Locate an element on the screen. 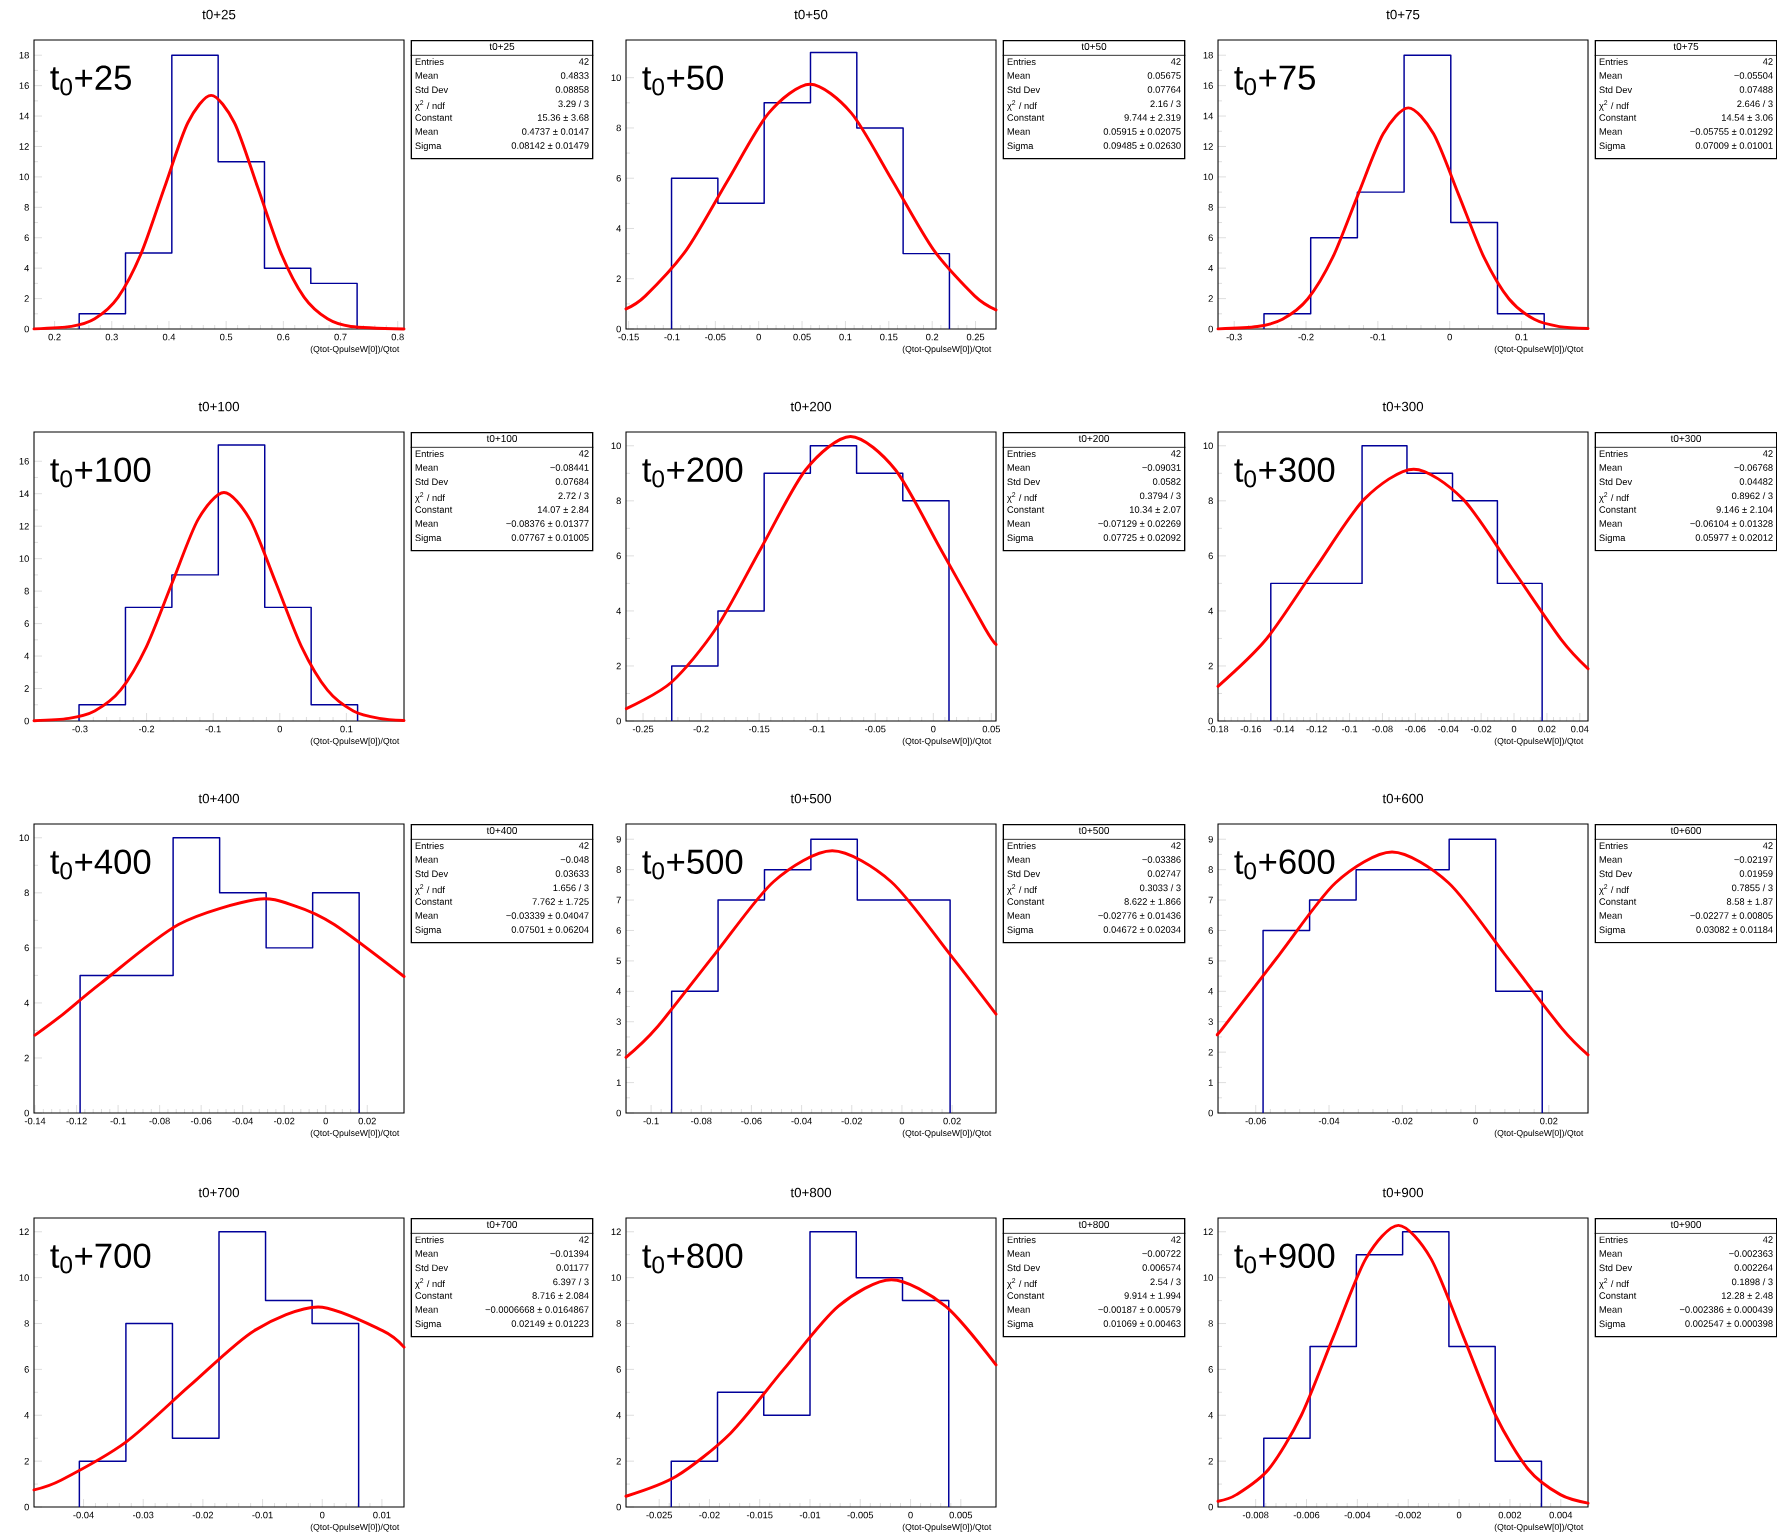 This screenshot has height=1536, width=1777. text: 12.28 ± 2.48 is located at coordinates (1747, 1295).